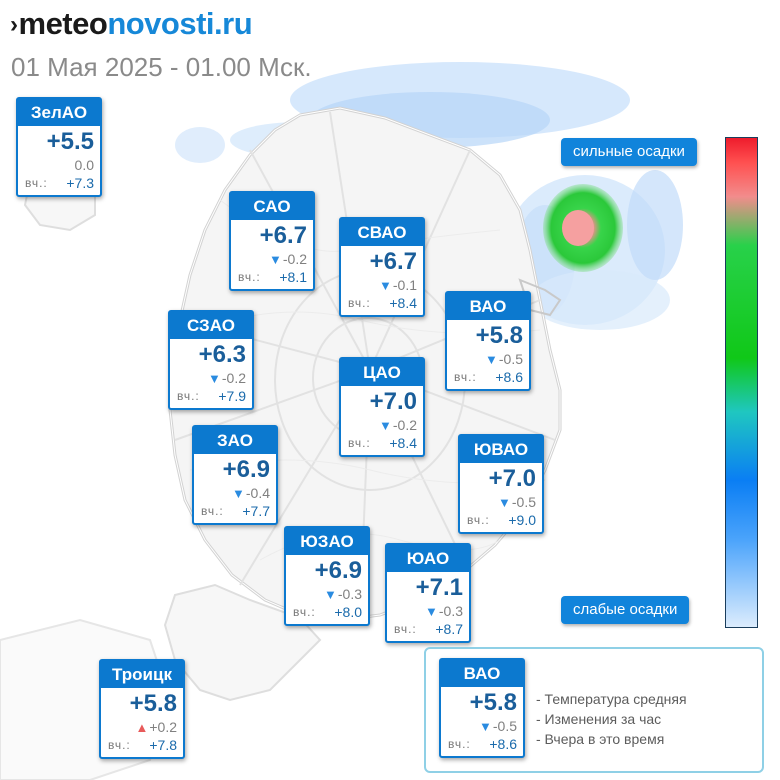  I want to click on yesterday-temperature: +8.7, so click(449, 629).